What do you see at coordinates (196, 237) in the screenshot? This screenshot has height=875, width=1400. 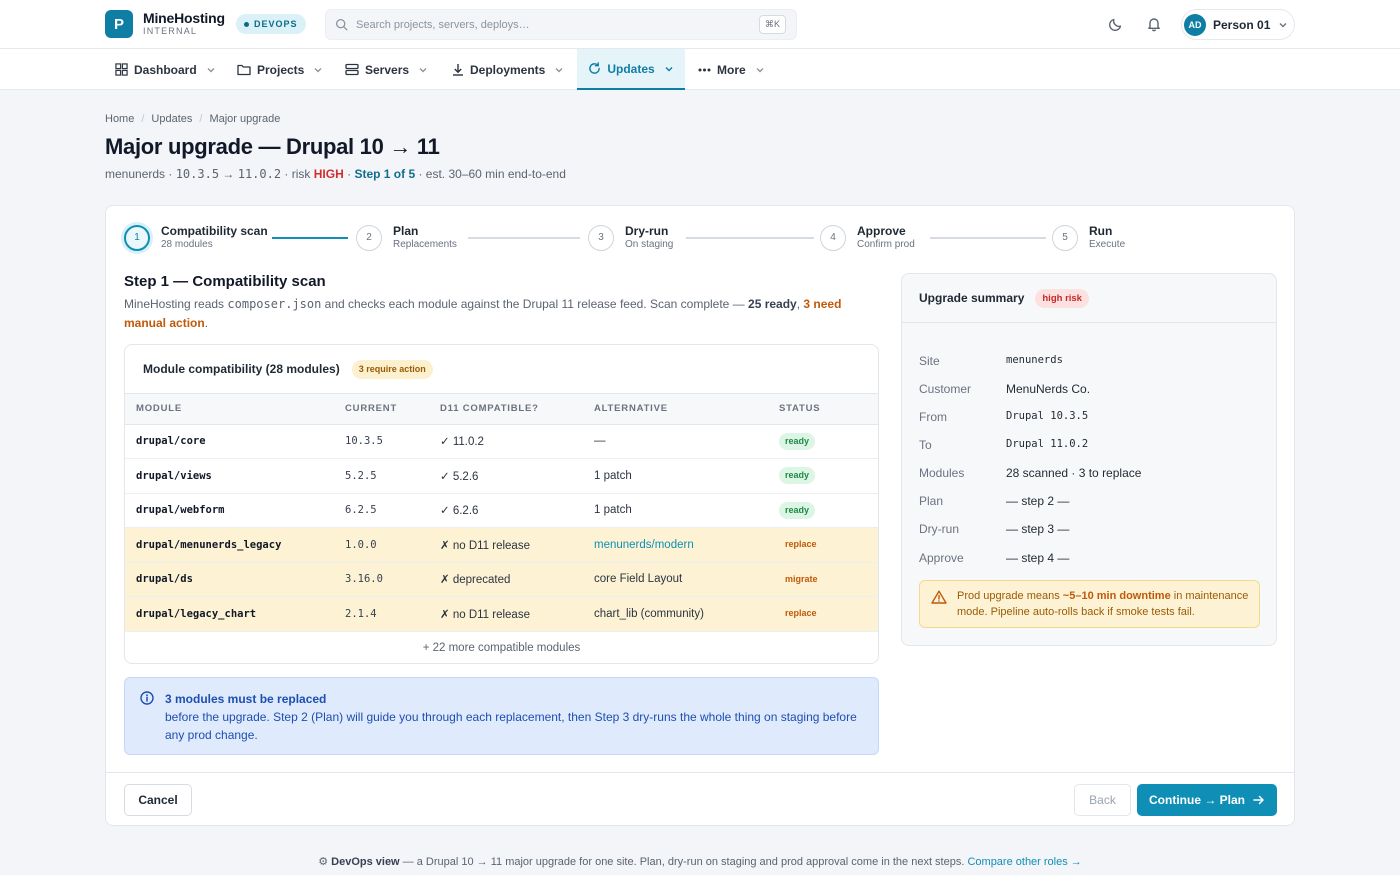 I see `step-1-compatibility-scan: 1 Compatibility scan 28 modules` at bounding box center [196, 237].